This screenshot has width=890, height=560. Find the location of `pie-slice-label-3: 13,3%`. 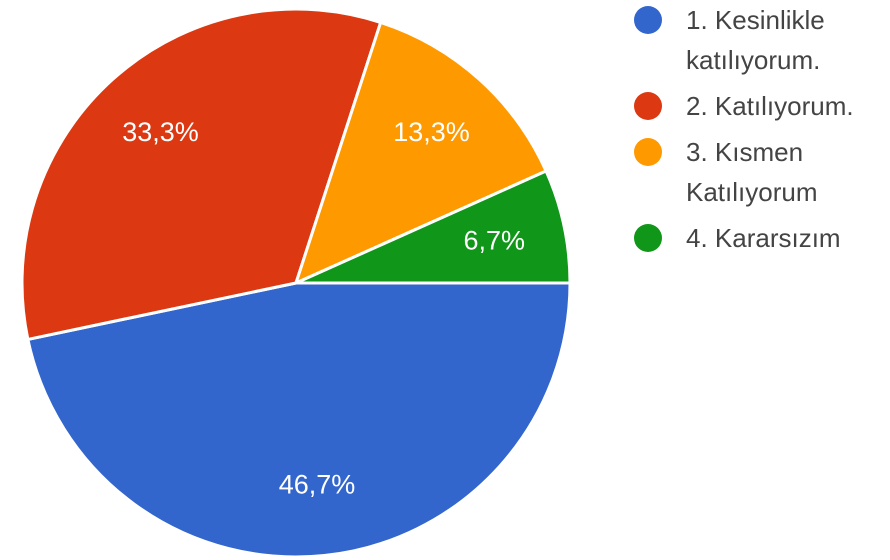

pie-slice-label-3: 13,3% is located at coordinates (431, 132).